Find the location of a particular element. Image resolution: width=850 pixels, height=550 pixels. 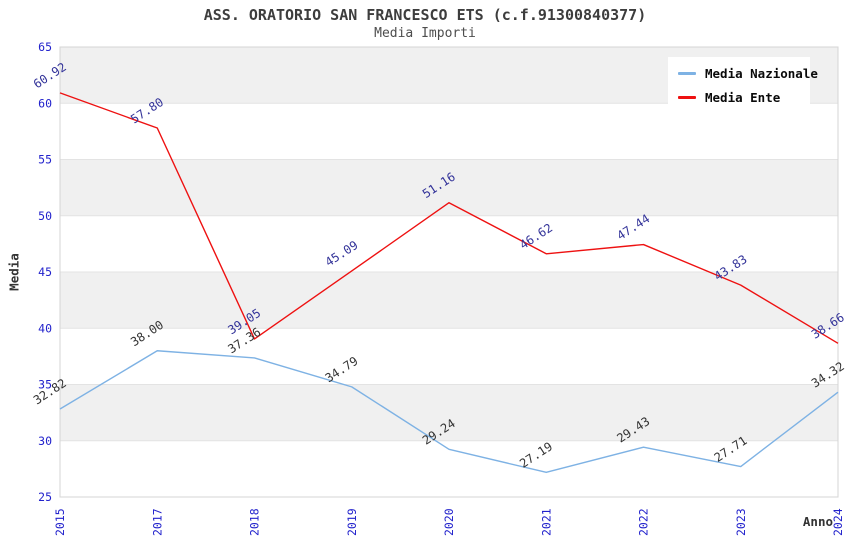

svg-text: 55 is located at coordinates (45, 160).